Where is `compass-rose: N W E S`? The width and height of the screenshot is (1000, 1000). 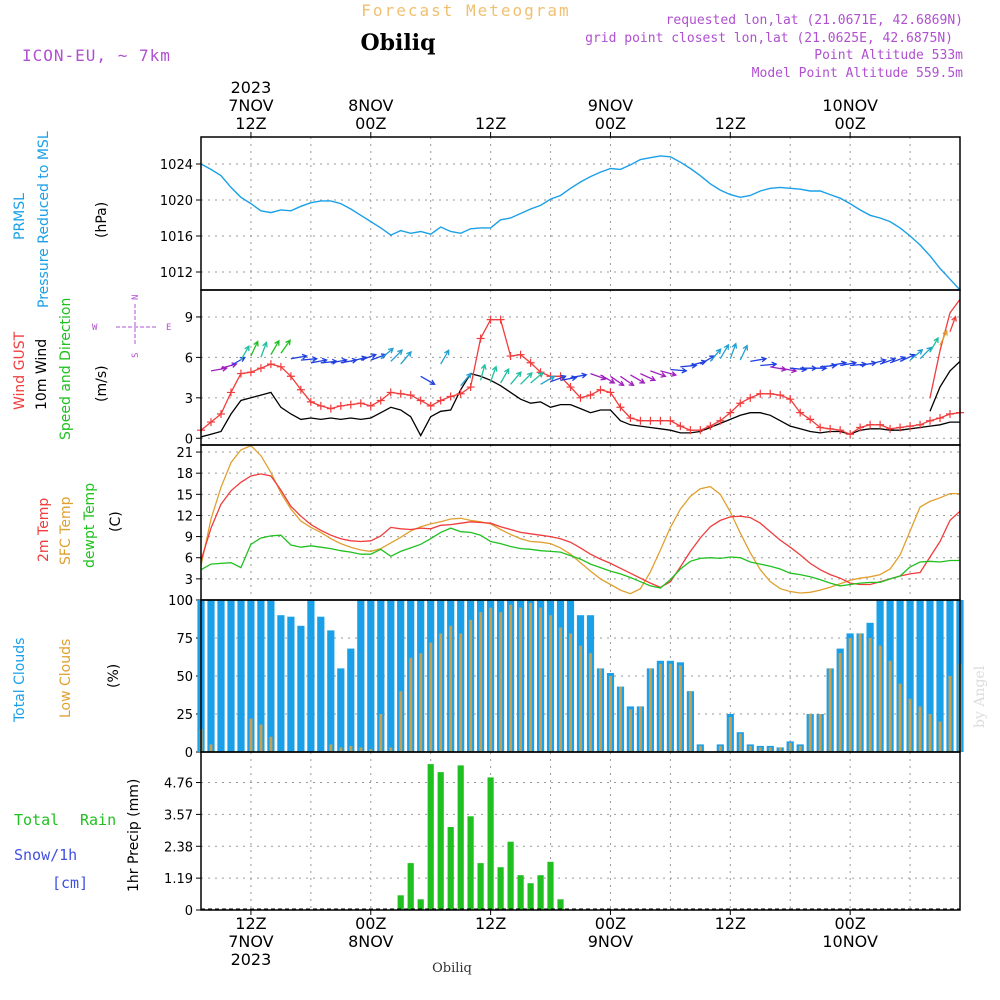 compass-rose: N W E S is located at coordinates (131, 326).